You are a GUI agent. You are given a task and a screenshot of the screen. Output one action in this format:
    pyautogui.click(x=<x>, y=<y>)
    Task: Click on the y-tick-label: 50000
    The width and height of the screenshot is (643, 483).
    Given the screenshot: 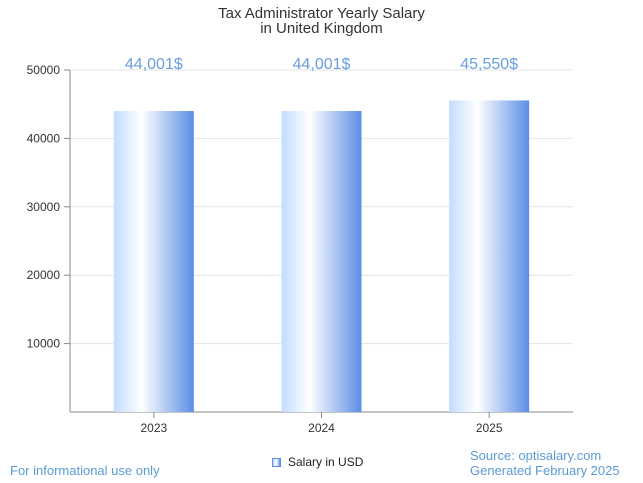 What is the action you would take?
    pyautogui.click(x=44, y=70)
    